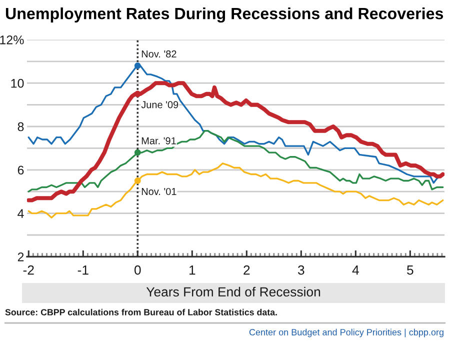  What do you see at coordinates (410, 270) in the screenshot?
I see `x-tick-label: 5` at bounding box center [410, 270].